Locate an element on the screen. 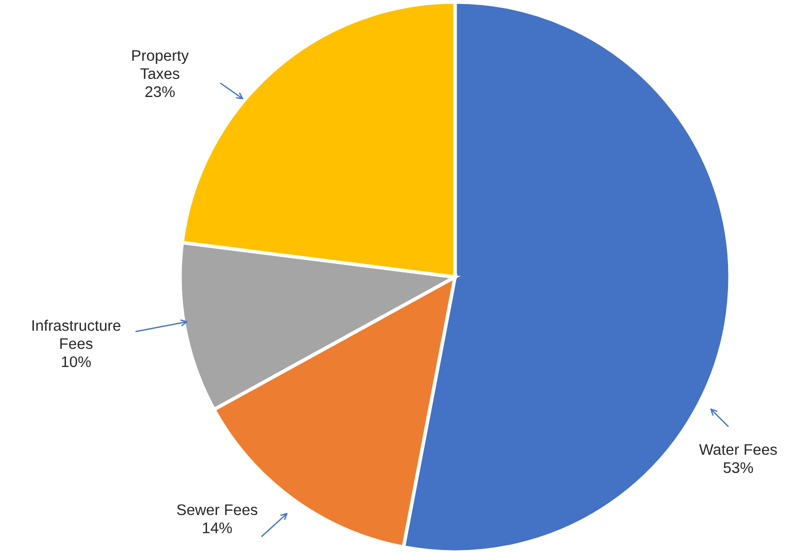 Image resolution: width=791 pixels, height=552 pixels. slice-label: Infrastructure Fees is located at coordinates (76, 335).